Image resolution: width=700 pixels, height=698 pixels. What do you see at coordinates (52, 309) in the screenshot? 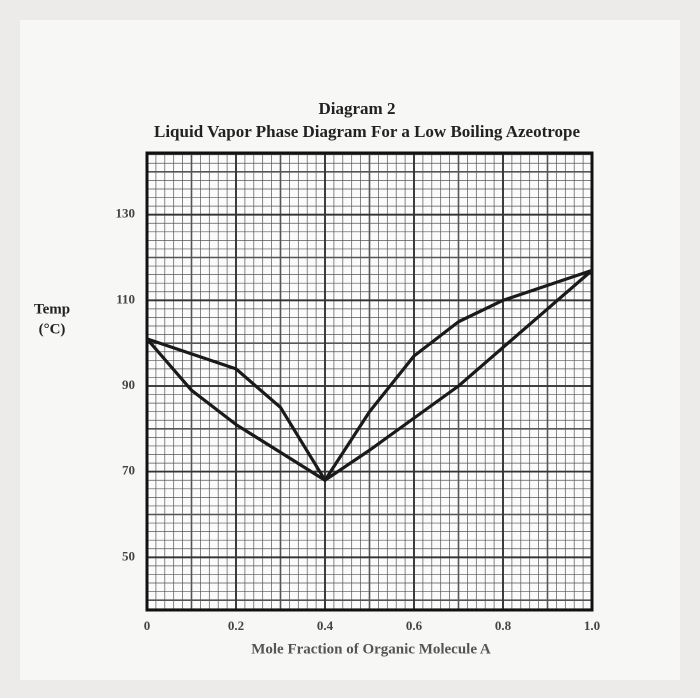
I see `y-axis-label: Temp` at bounding box center [52, 309].